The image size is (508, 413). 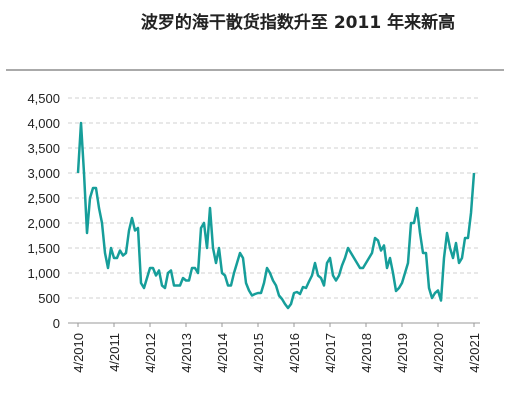 I want to click on y-tick-label: 0, so click(x=56, y=323).